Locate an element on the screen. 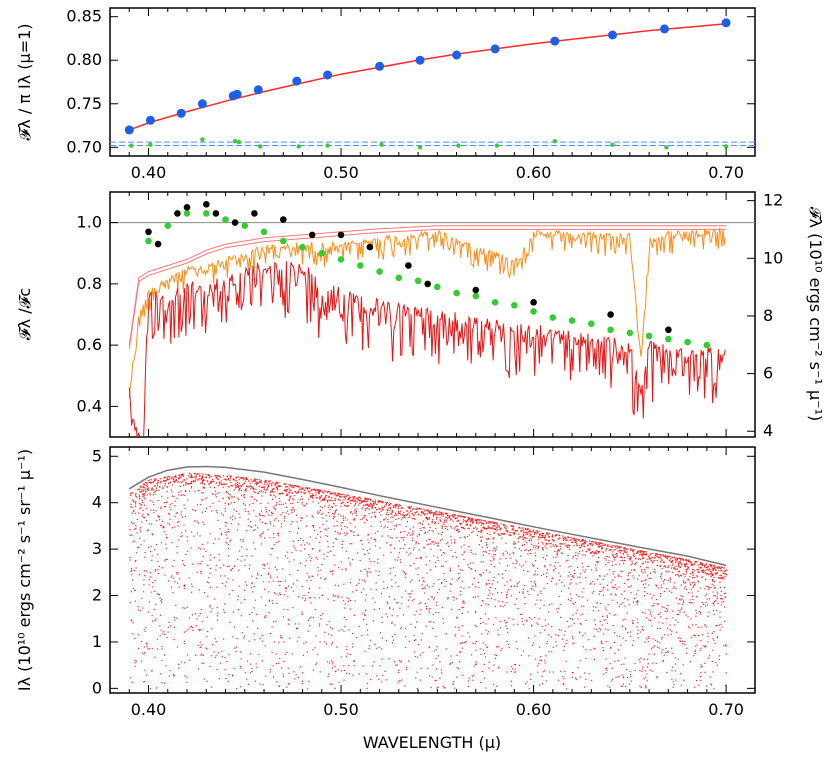 This screenshot has width=830, height=761. y-tick-label: 4 is located at coordinates (97, 502).